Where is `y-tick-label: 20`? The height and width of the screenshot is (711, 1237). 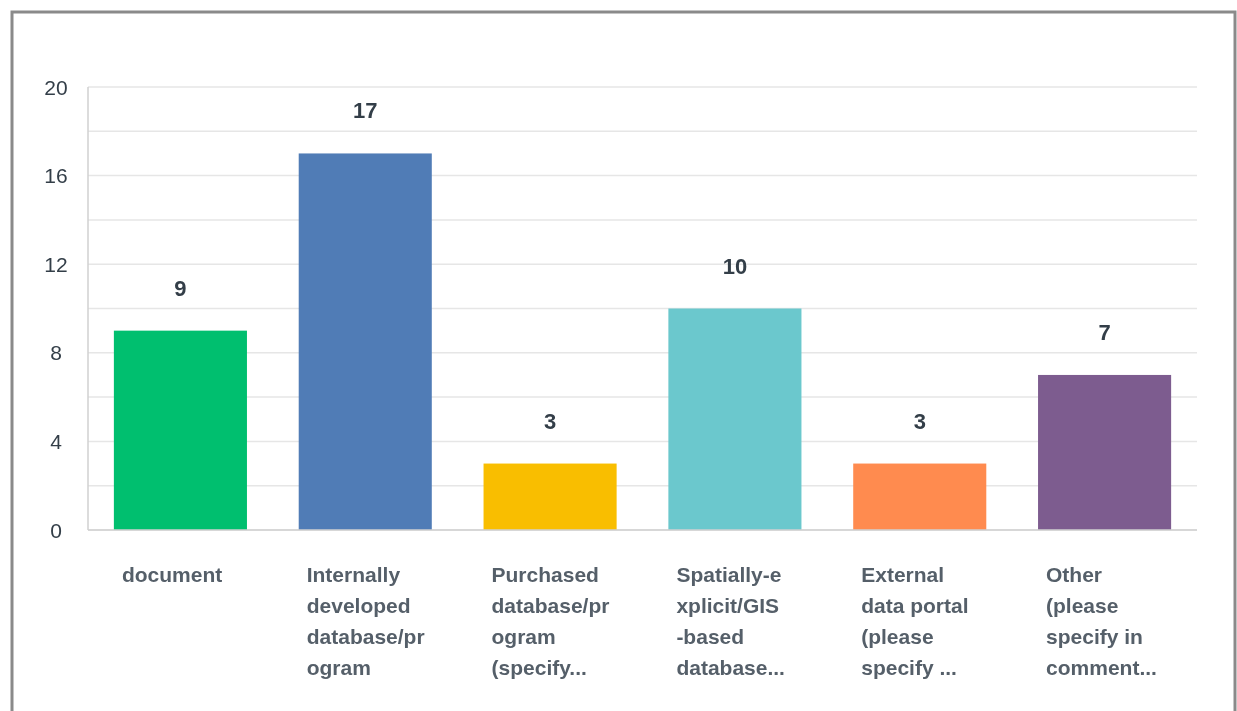 y-tick-label: 20 is located at coordinates (56, 87).